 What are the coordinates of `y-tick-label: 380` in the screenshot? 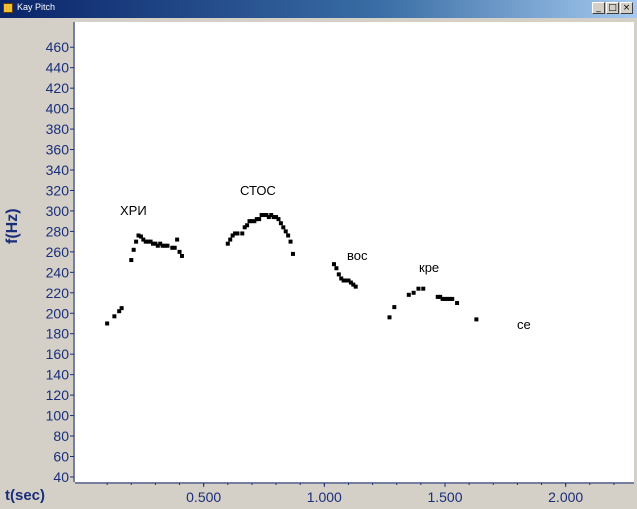 It's located at (58, 129).